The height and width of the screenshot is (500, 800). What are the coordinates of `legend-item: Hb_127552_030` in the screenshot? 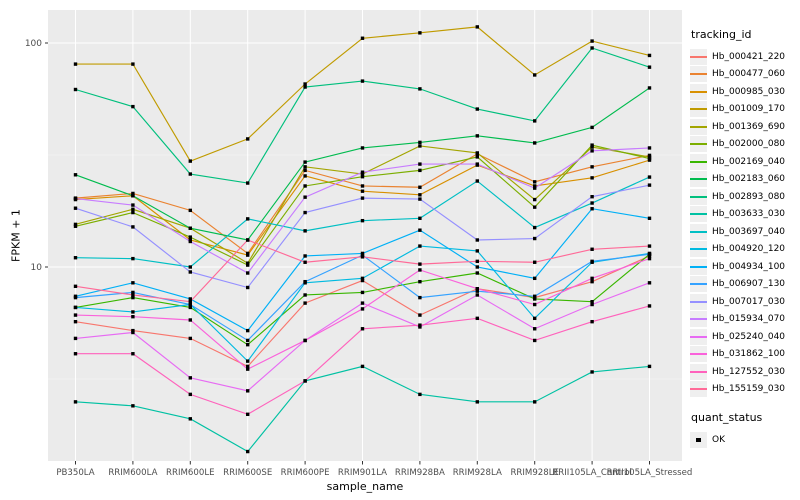 It's located at (744, 372).